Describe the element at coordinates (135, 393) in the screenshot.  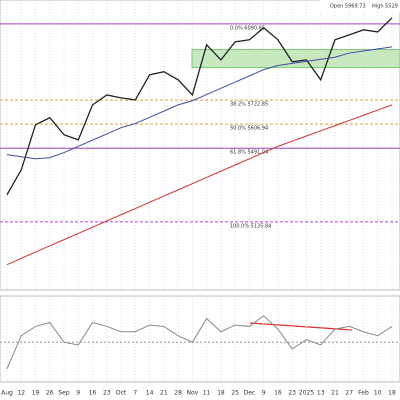
I see `x-tick-label: 7` at that location.